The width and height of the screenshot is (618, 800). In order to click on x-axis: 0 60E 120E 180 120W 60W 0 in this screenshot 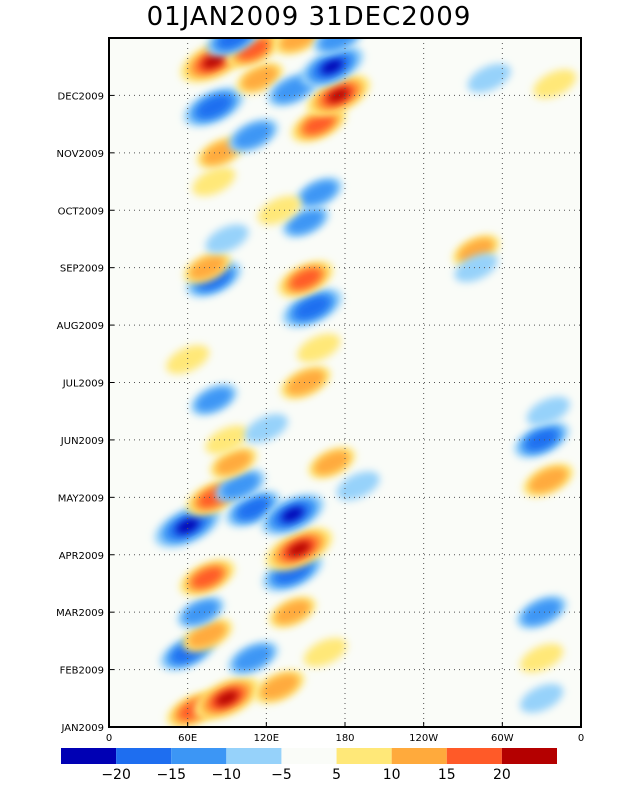, I will do `click(345, 733)`.